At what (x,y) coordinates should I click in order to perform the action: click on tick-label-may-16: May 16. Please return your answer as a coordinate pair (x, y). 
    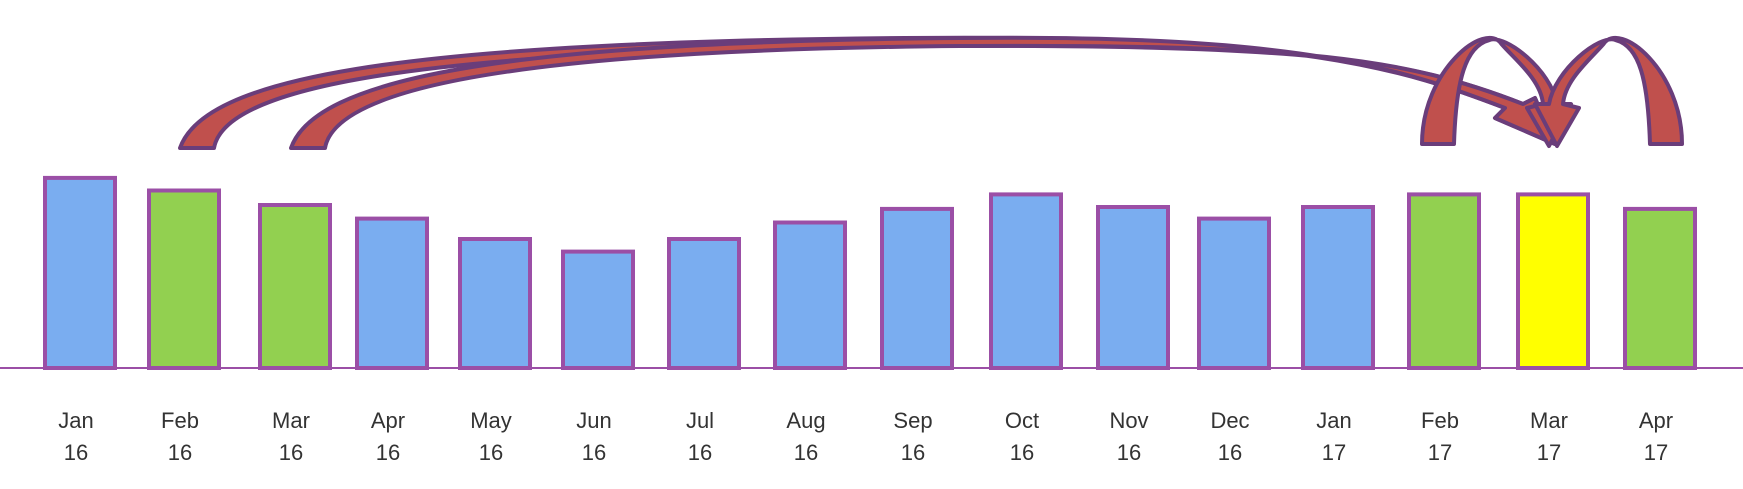
    Looking at the image, I should click on (491, 436).